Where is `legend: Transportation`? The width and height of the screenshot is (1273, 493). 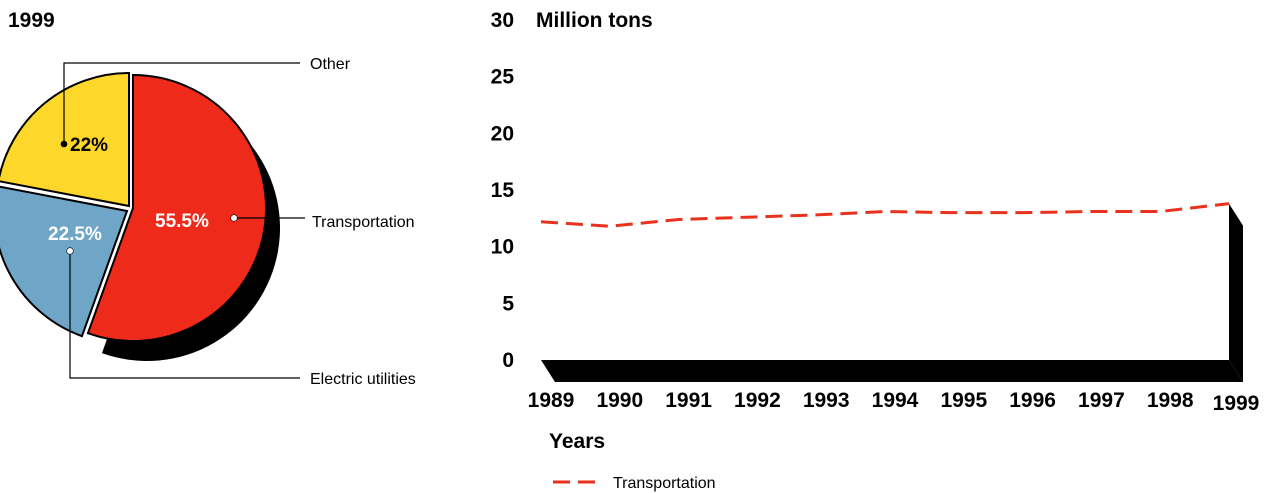
legend: Transportation is located at coordinates (634, 483).